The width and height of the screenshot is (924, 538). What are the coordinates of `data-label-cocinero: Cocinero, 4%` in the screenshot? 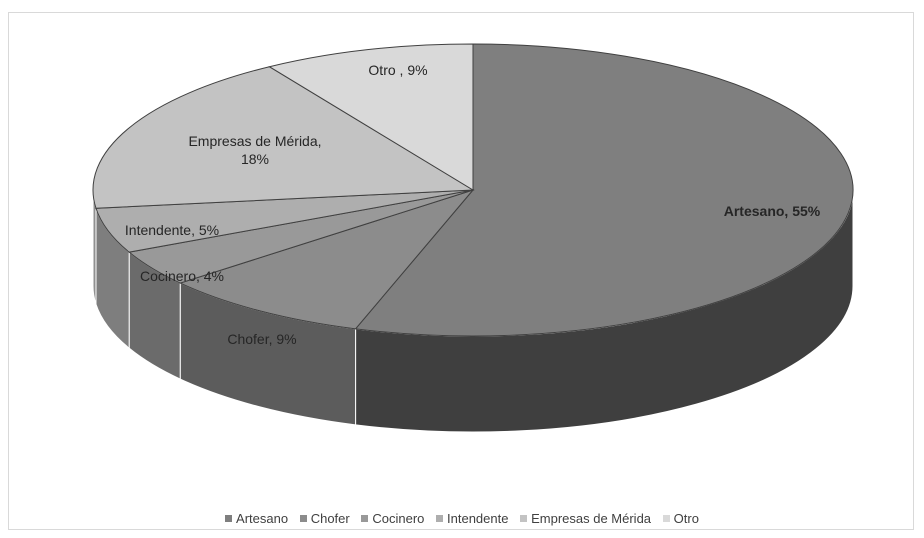 It's located at (182, 276).